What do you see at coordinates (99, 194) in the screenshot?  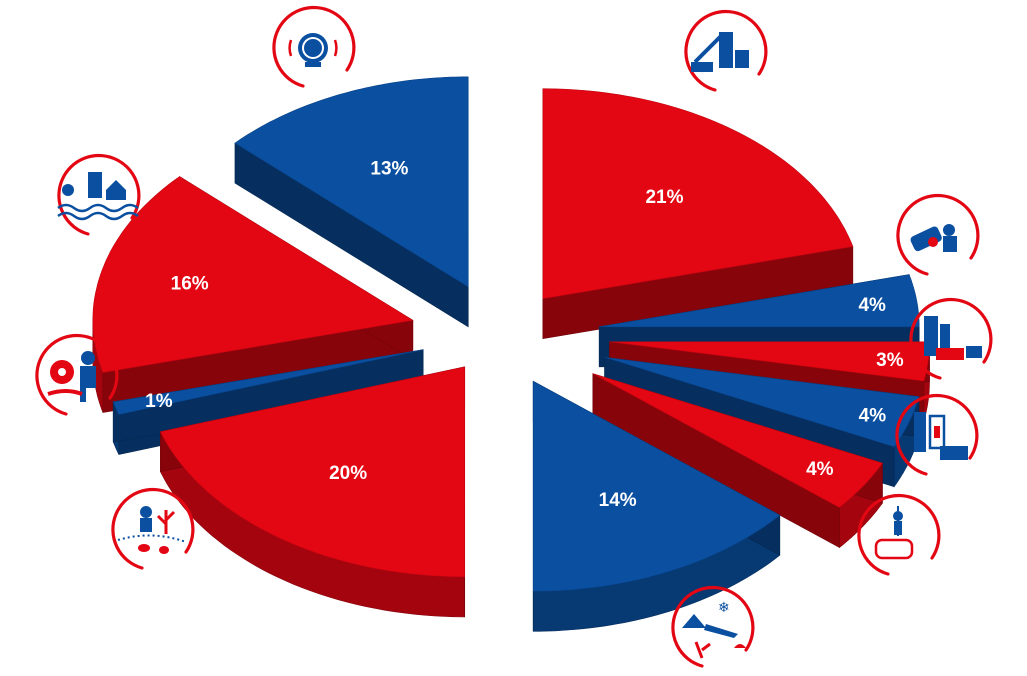 I see `flood-rescue-icon` at bounding box center [99, 194].